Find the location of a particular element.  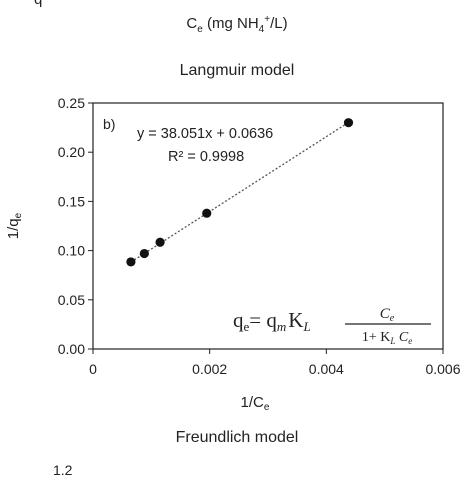

y-tick-label: 0.05 is located at coordinates (71, 300).